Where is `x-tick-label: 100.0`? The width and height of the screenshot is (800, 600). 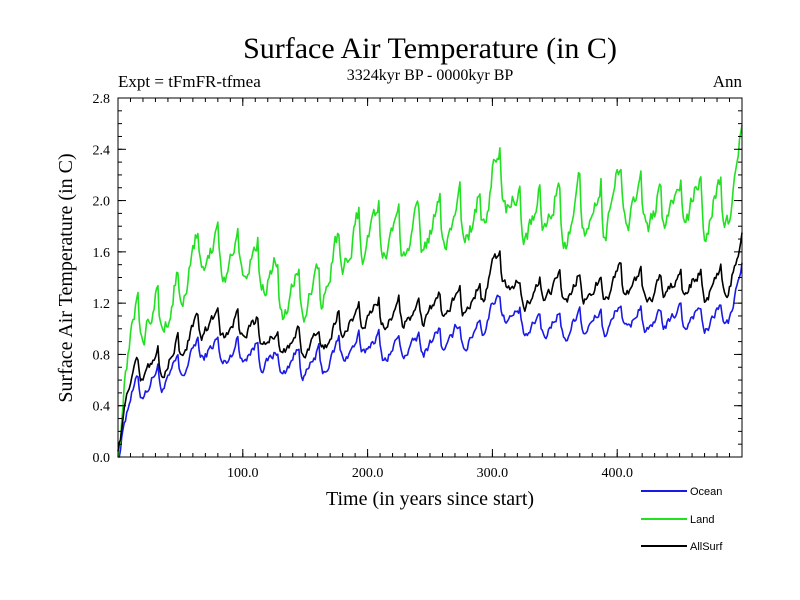
x-tick-label: 100.0 is located at coordinates (243, 473).